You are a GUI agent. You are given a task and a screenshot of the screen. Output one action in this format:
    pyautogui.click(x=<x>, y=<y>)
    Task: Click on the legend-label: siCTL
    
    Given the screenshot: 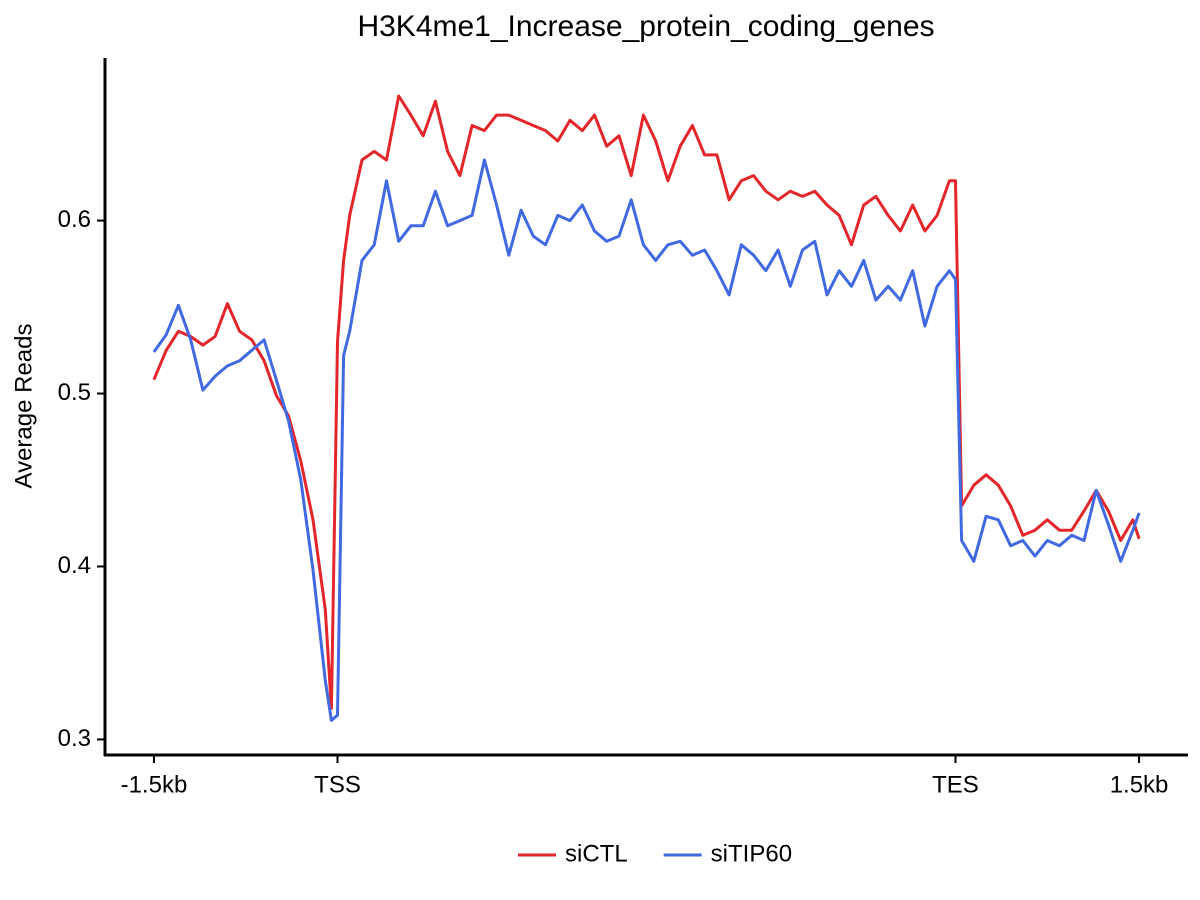 What is the action you would take?
    pyautogui.click(x=596, y=853)
    